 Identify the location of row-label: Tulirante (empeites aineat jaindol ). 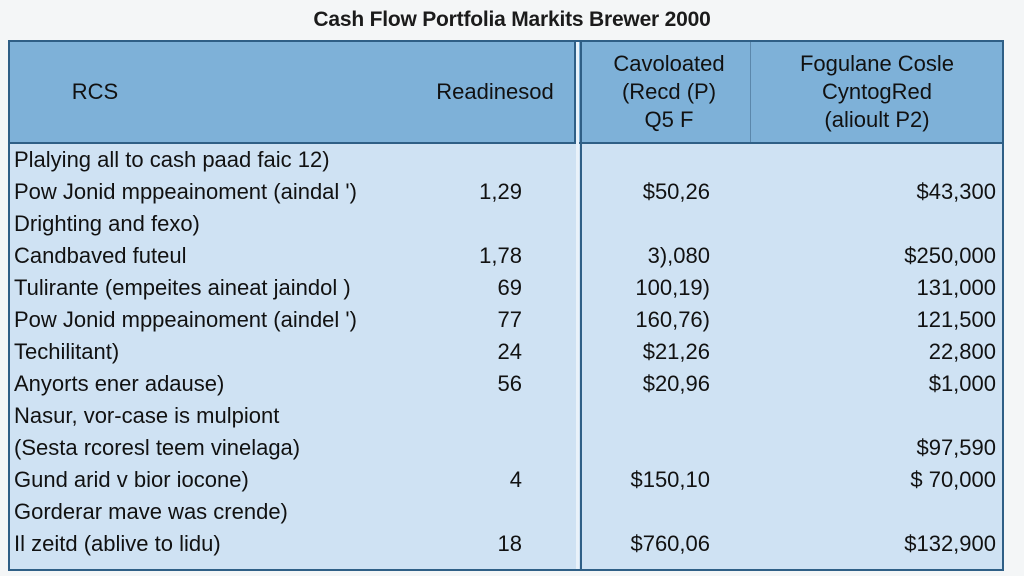
(182, 287).